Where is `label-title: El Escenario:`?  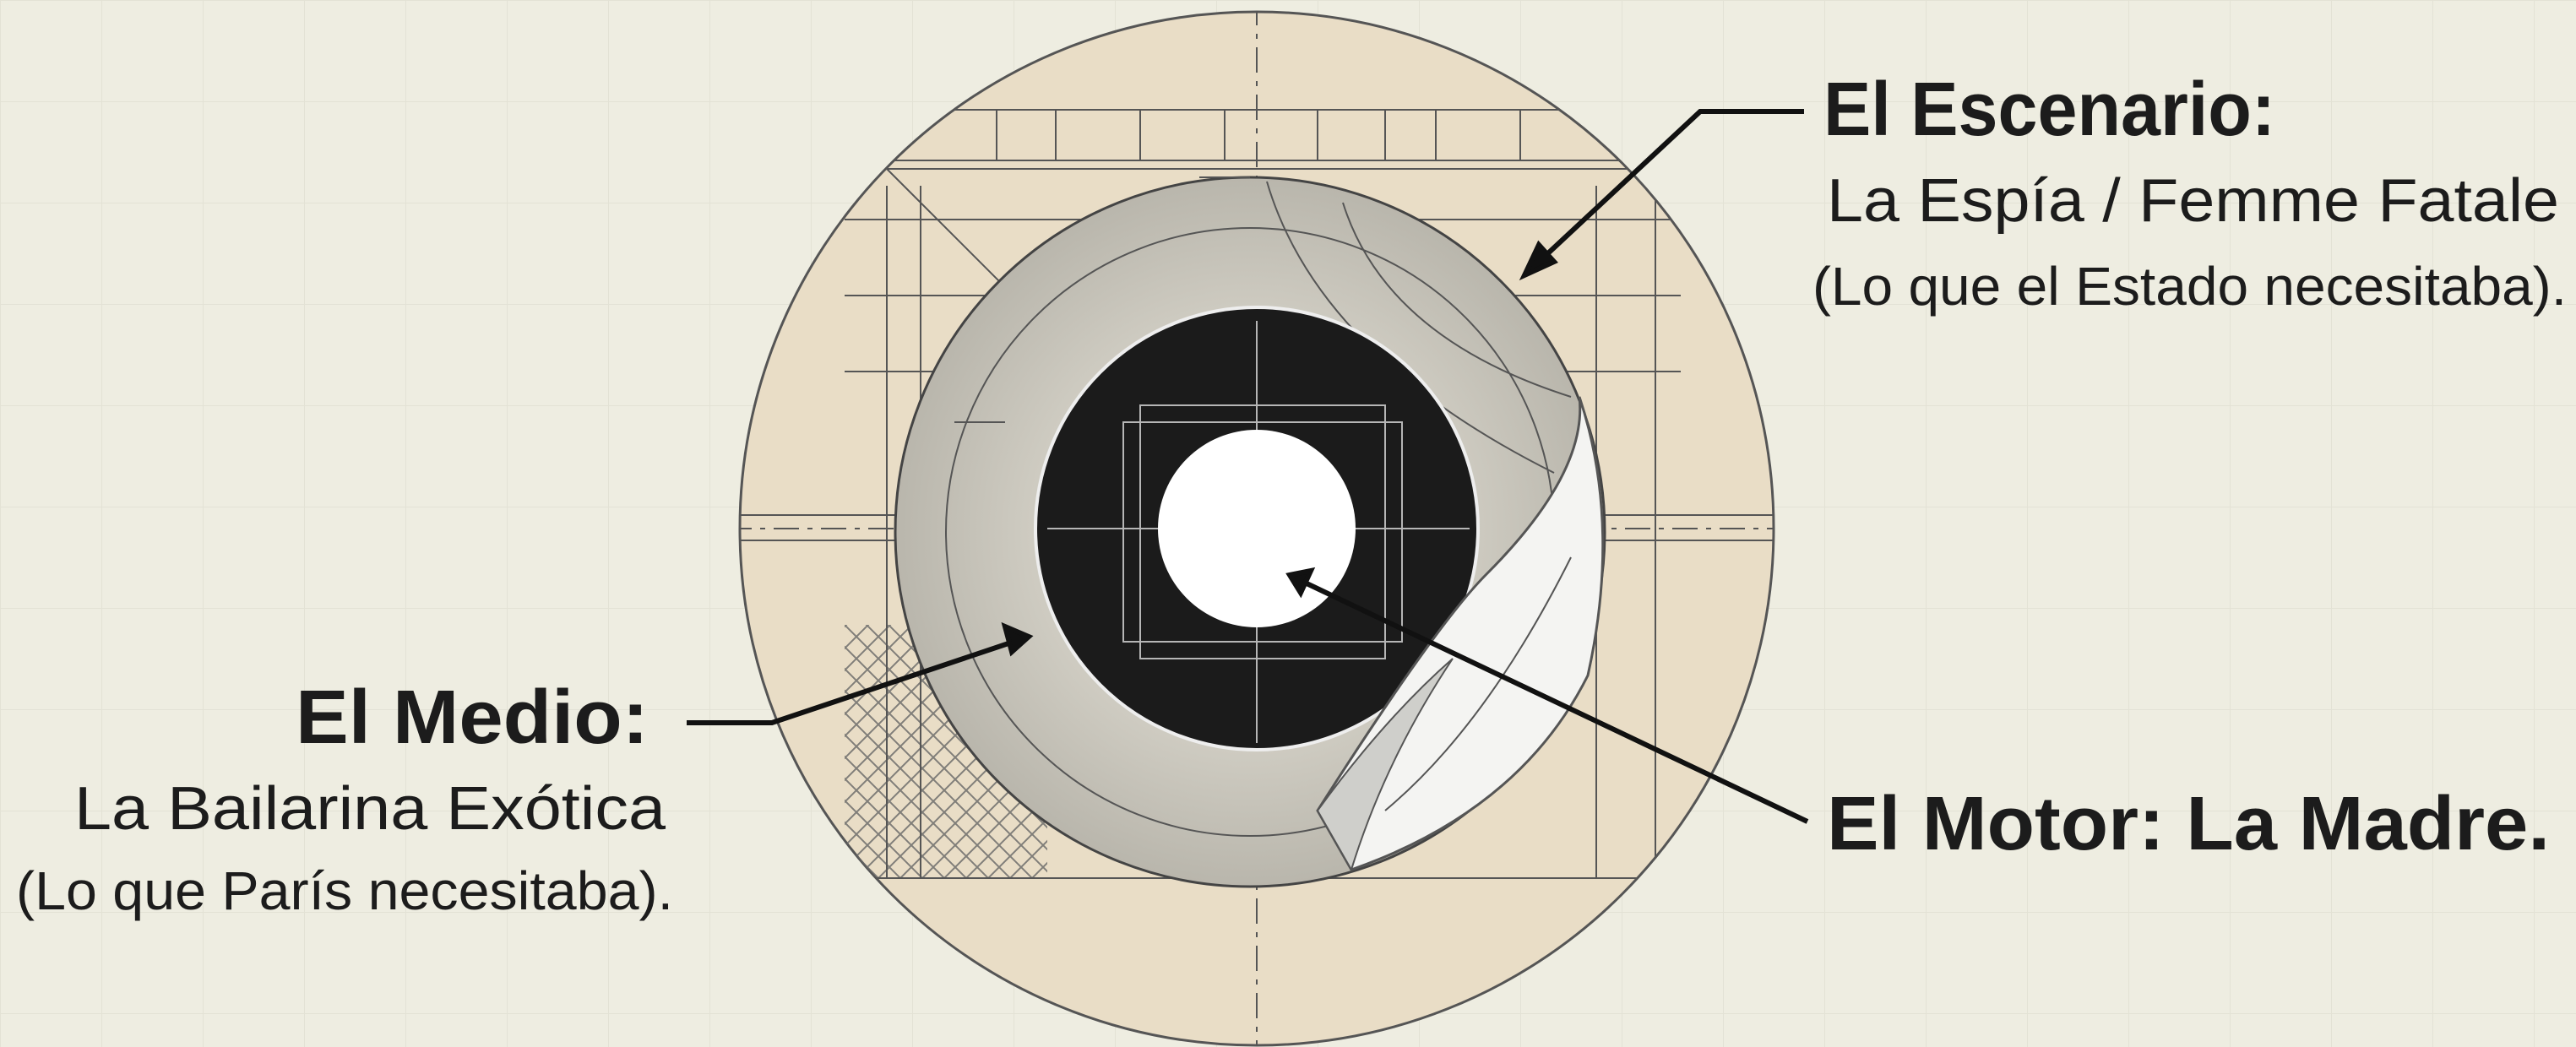
label-title: El Escenario: is located at coordinates (2049, 110).